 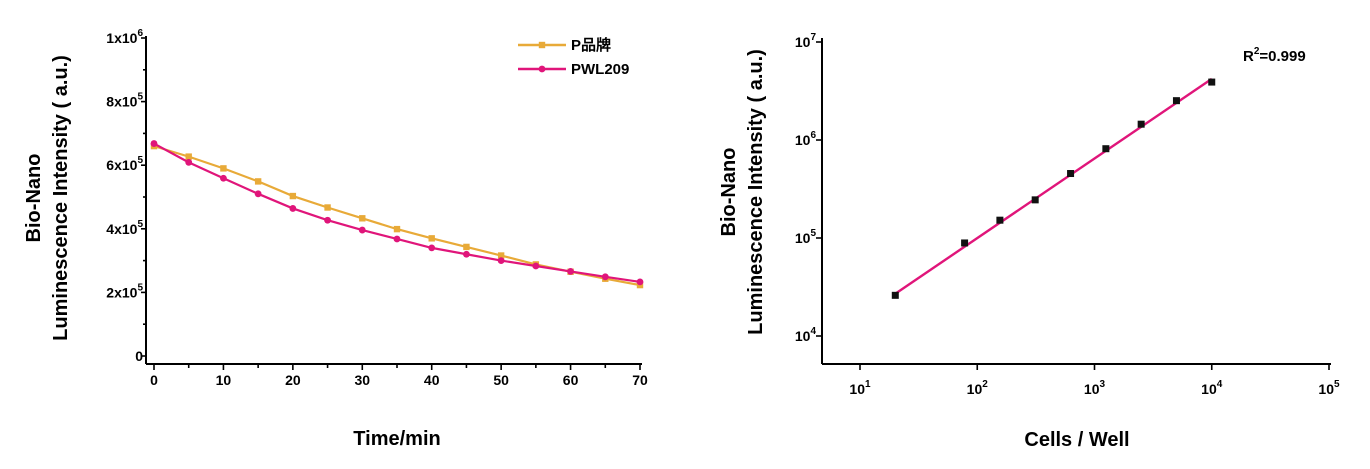 I want to click on x-tick-label: 50, so click(x=501, y=380).